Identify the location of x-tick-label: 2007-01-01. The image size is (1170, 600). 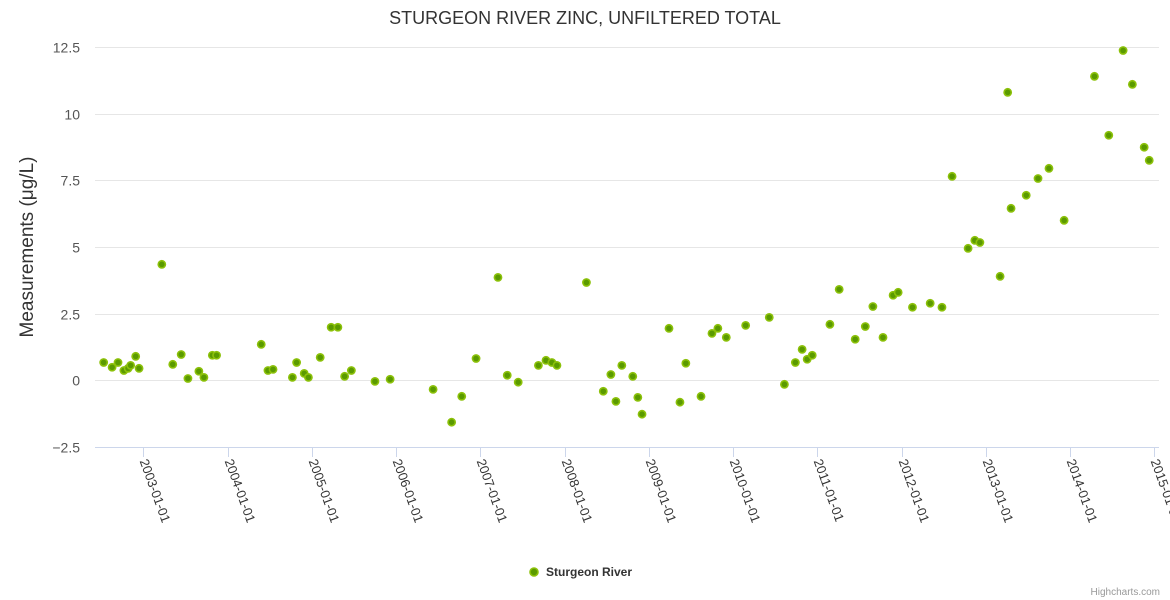
(492, 491).